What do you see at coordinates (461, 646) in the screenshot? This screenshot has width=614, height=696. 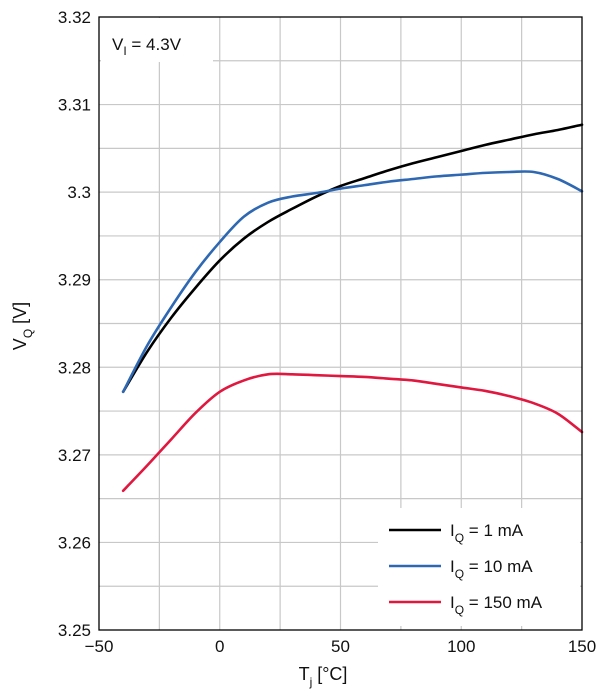 I see `x-tick-label: 100` at bounding box center [461, 646].